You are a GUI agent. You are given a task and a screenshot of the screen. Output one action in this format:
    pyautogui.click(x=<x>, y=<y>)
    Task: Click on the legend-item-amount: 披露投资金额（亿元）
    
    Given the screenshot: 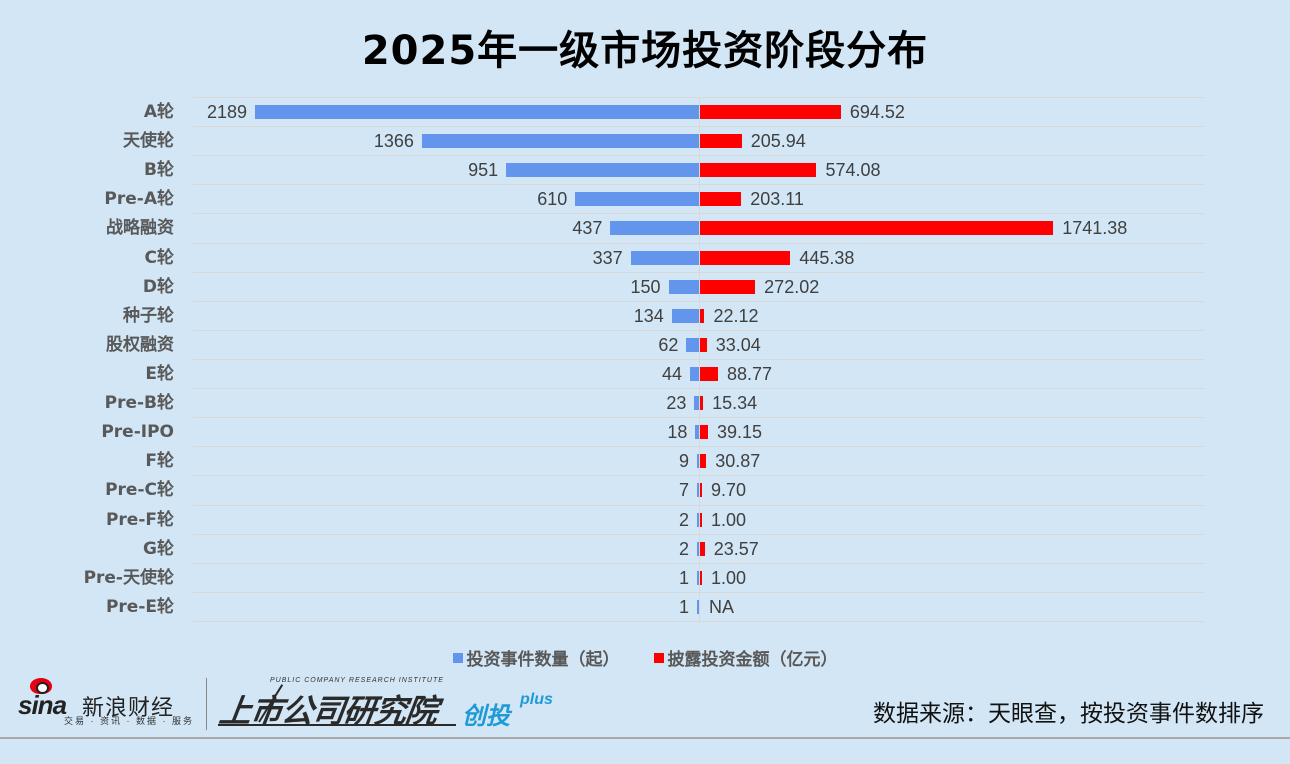 What is the action you would take?
    pyautogui.click(x=745, y=657)
    